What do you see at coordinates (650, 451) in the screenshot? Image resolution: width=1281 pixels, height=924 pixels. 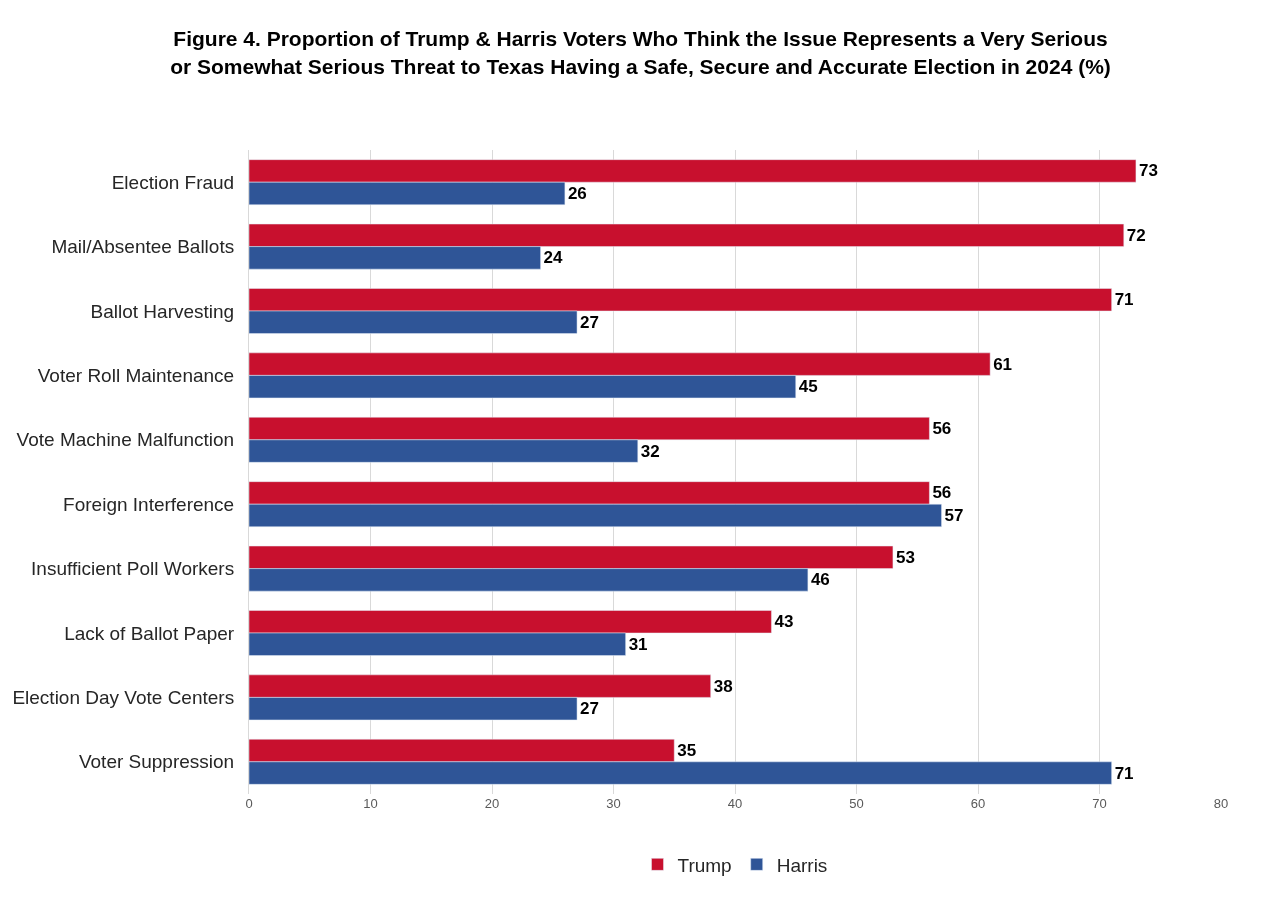 I see `data-label: 32` at bounding box center [650, 451].